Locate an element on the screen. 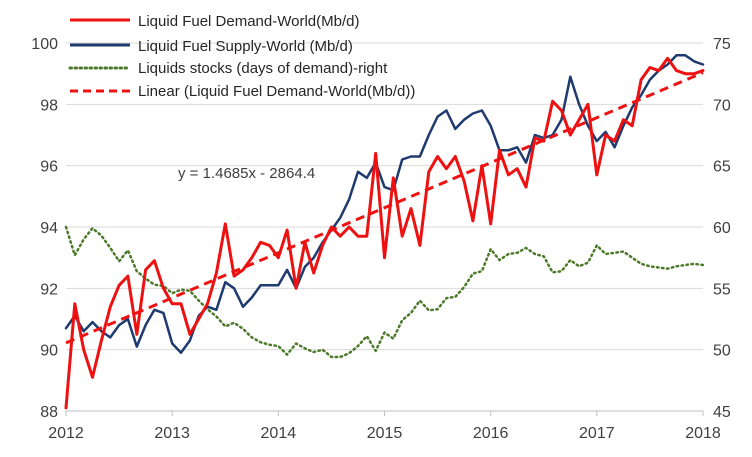  trendline-equation: y = 1.4685x - 2864.4 is located at coordinates (246, 173).